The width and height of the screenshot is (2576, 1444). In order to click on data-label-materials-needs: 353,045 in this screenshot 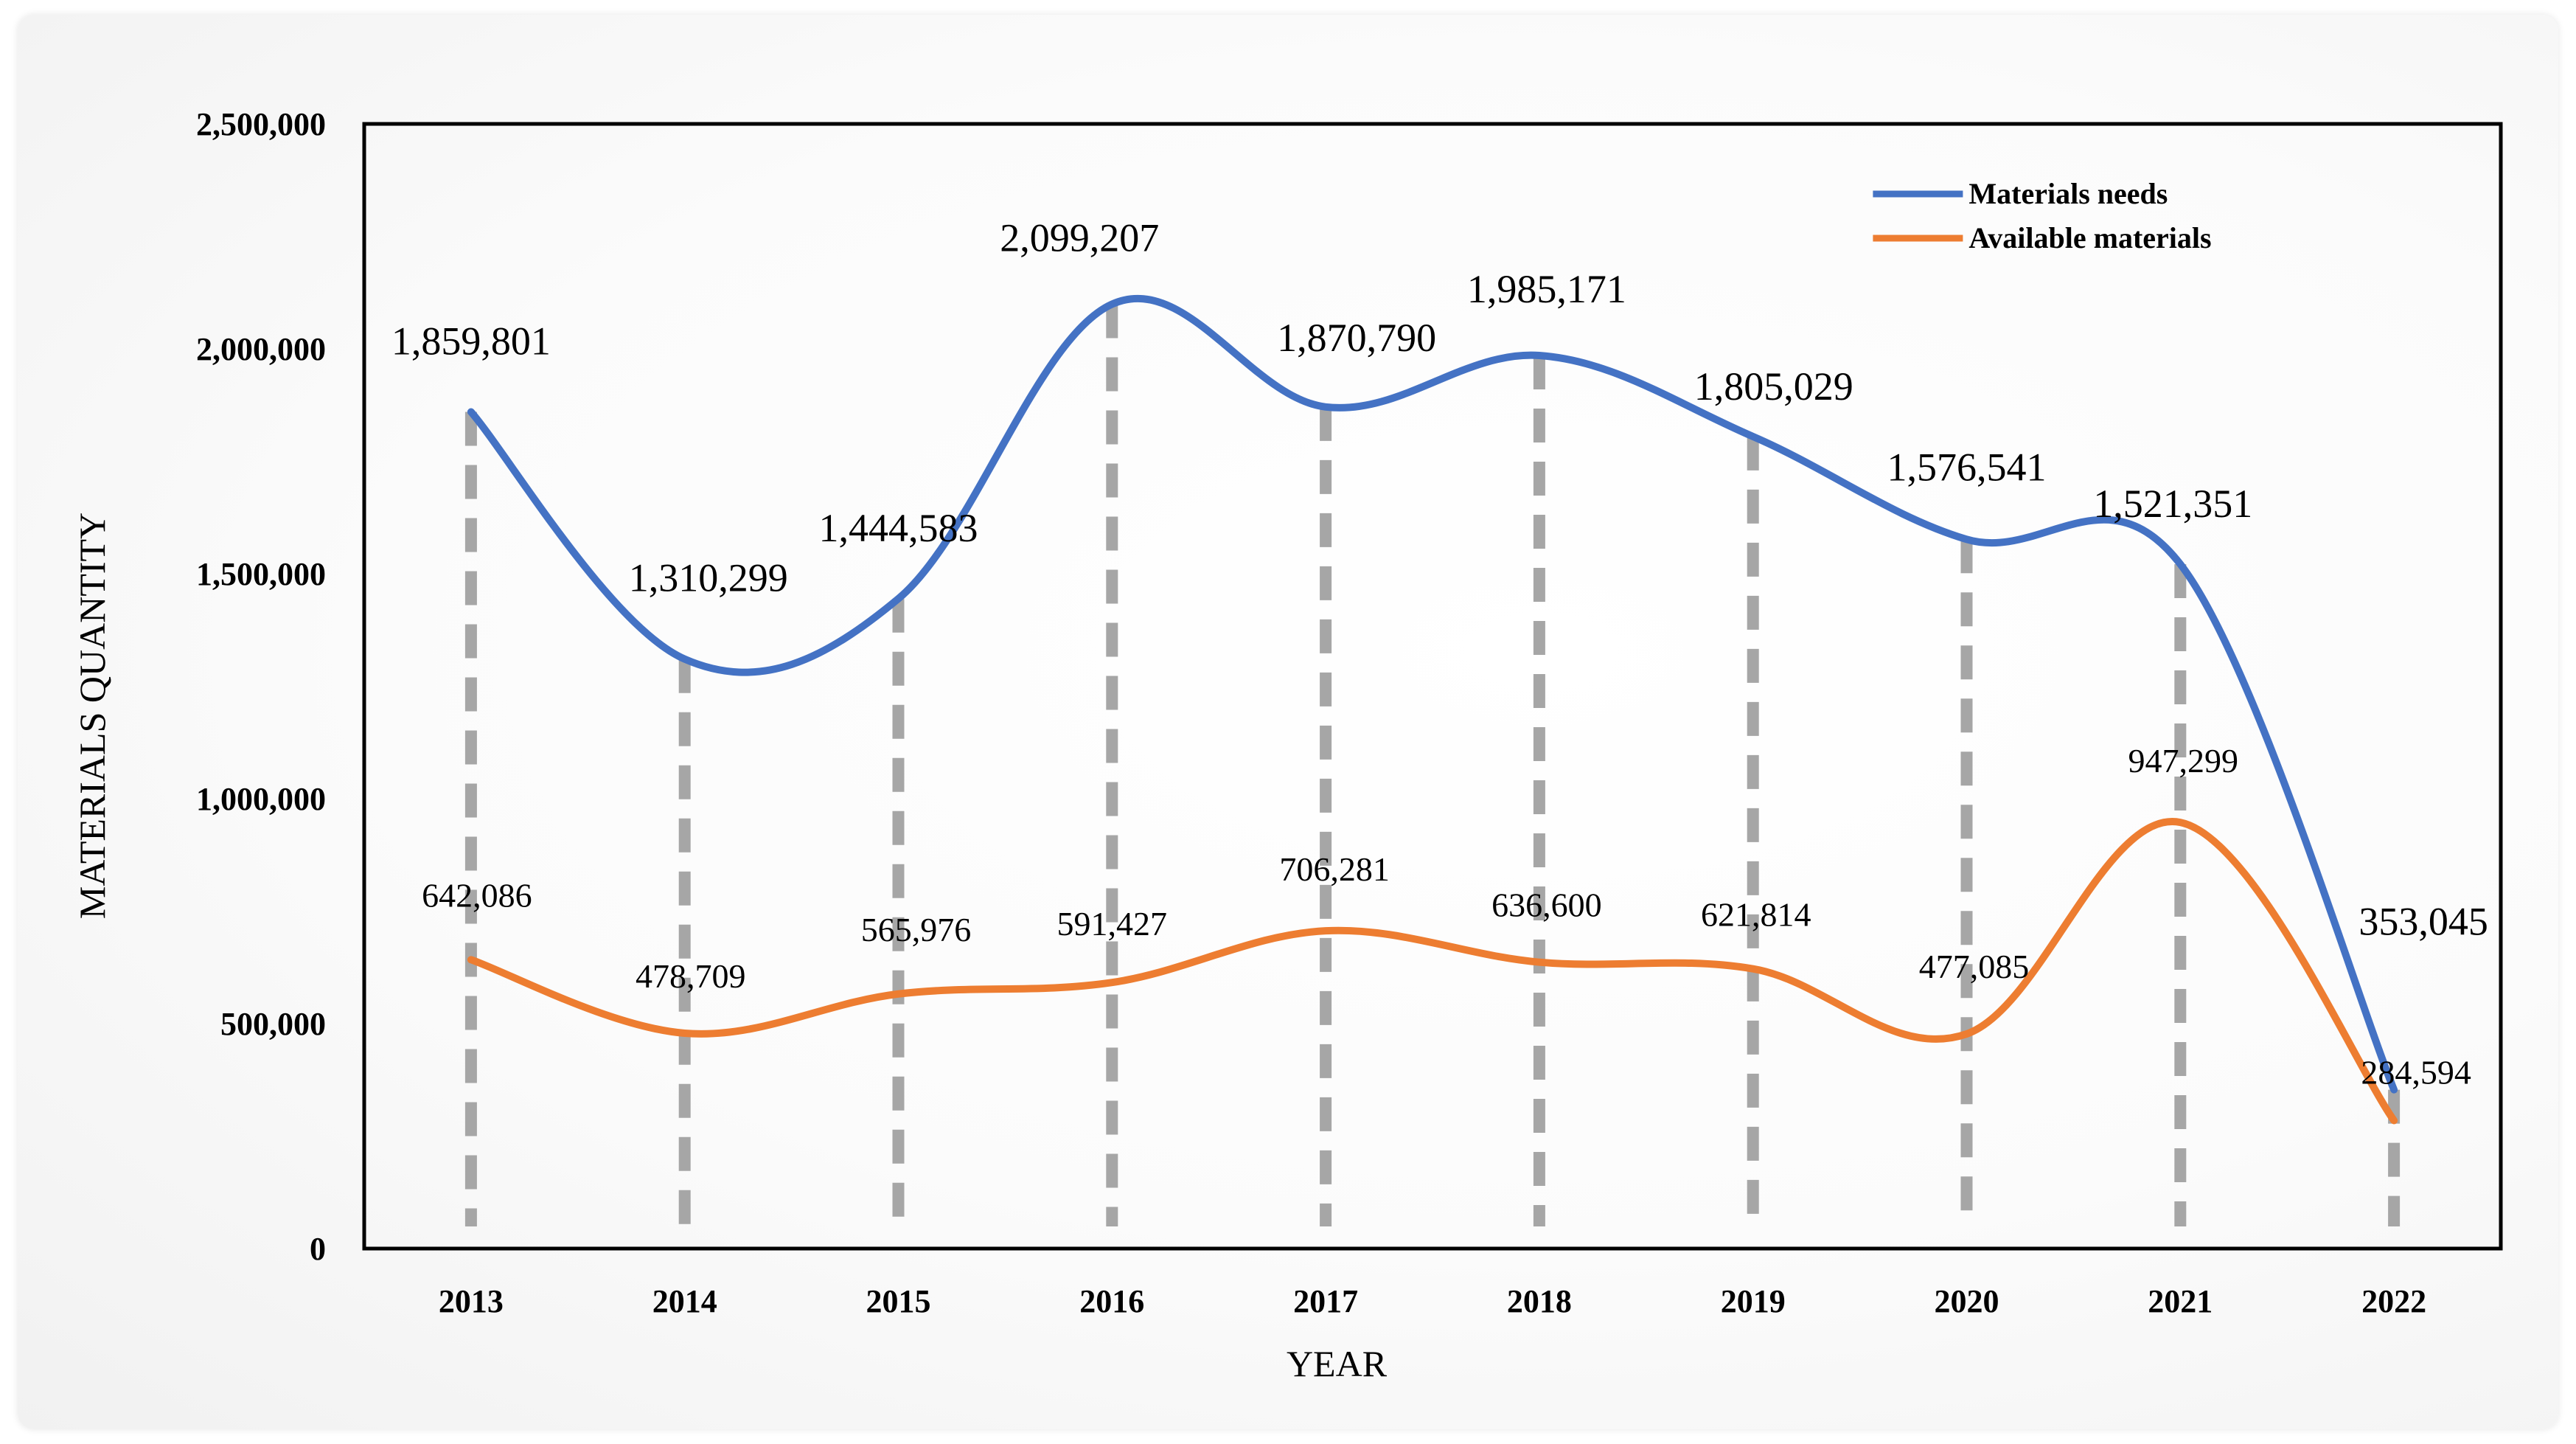, I will do `click(2424, 922)`.